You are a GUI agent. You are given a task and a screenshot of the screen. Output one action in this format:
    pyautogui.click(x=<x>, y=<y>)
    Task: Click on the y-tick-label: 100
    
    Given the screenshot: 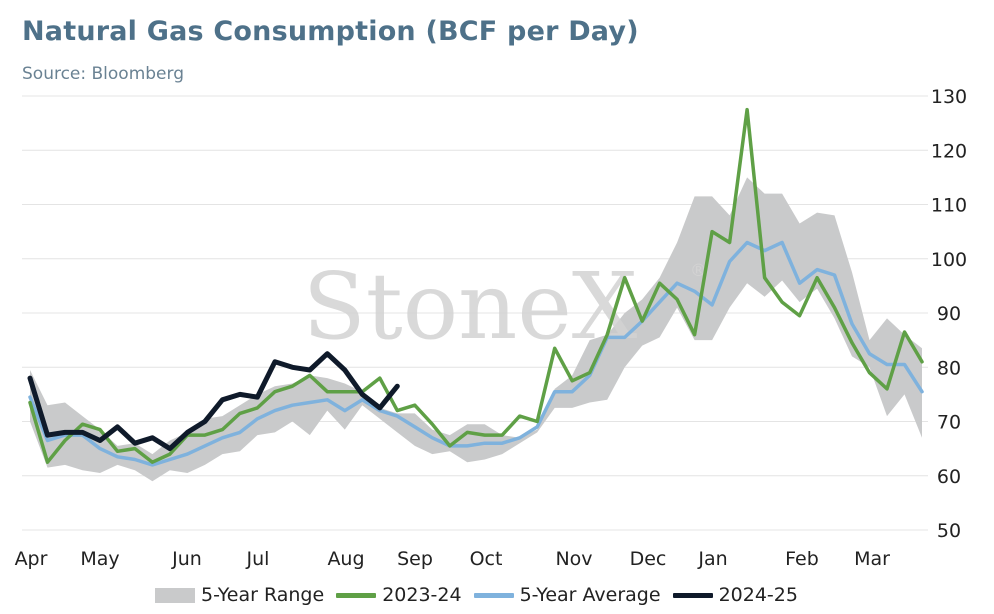 What is the action you would take?
    pyautogui.click(x=949, y=260)
    